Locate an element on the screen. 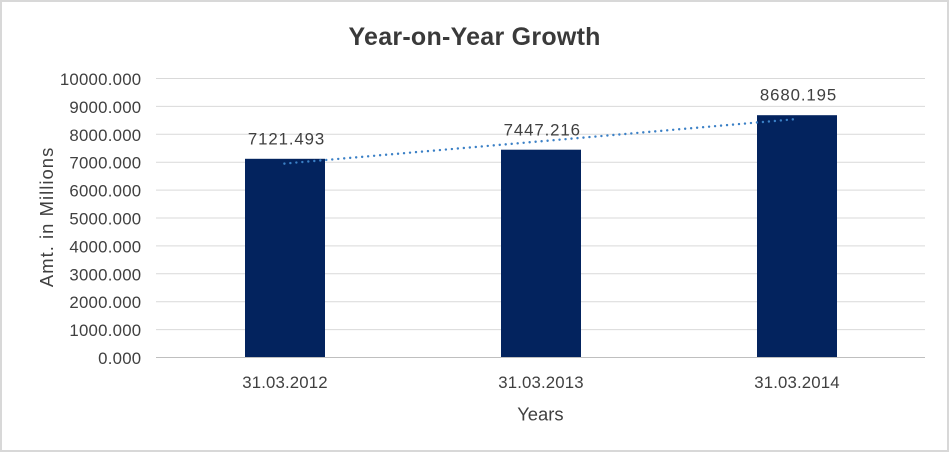 Image resolution: width=949 pixels, height=457 pixels. svg-text: 3000.000 is located at coordinates (105, 274).